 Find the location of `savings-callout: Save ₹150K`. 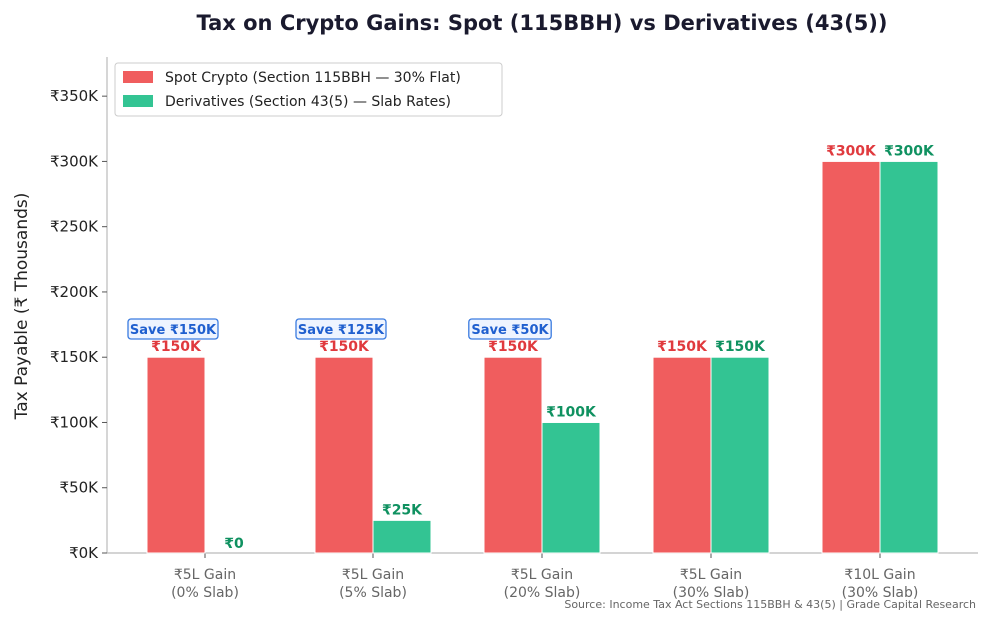

savings-callout: Save ₹150K is located at coordinates (173, 329).